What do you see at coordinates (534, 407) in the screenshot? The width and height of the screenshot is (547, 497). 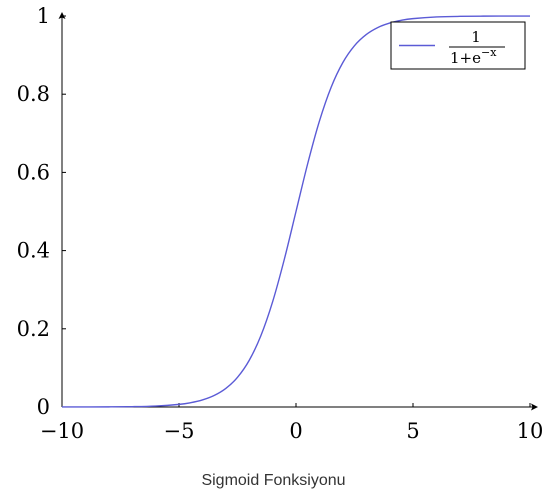 I see `x-axis-arrow` at bounding box center [534, 407].